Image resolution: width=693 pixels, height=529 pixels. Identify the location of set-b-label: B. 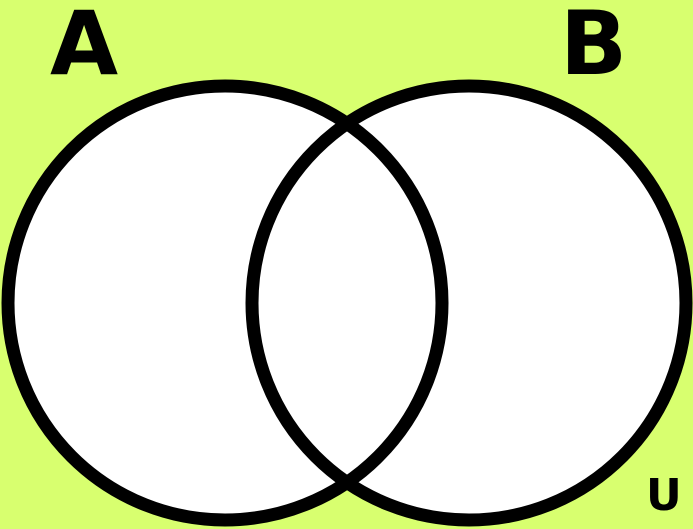
(594, 47).